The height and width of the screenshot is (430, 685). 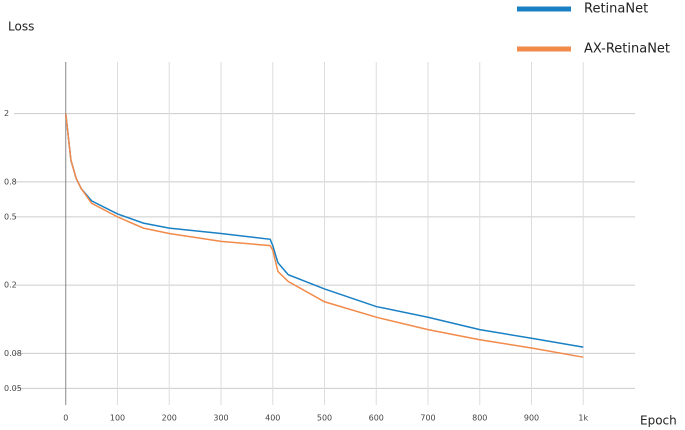 What do you see at coordinates (272, 418) in the screenshot?
I see `x-tick-label: 400` at bounding box center [272, 418].